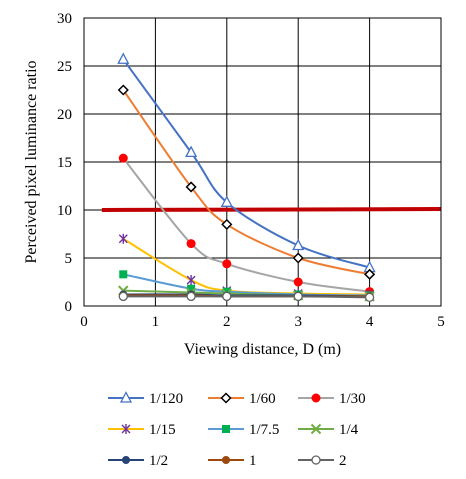  I want to click on legend: 1/120 1/60 1/30 1/15 1/7.5 1/4 1/2 1 2, so click(237, 430).